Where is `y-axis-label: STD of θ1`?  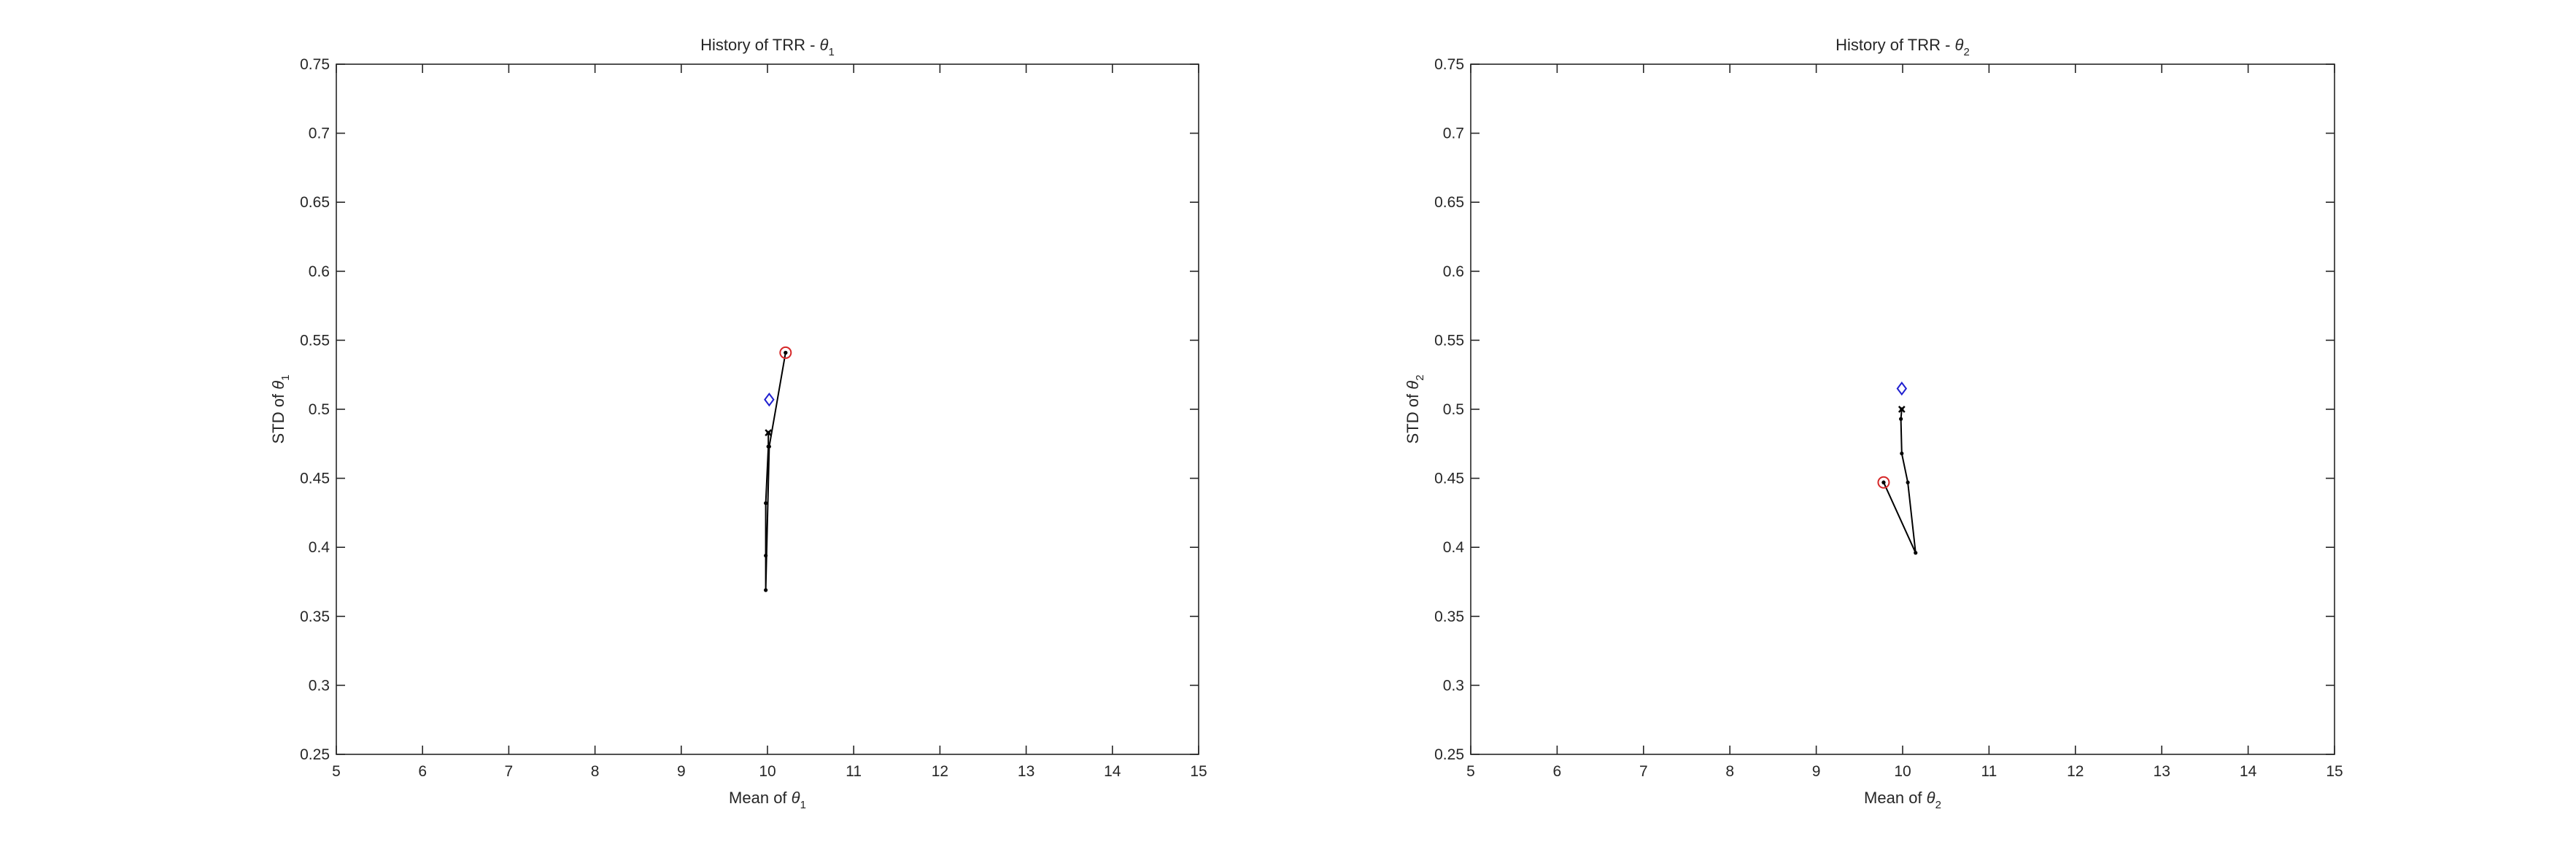
y-axis-label: STD of θ1 is located at coordinates (280, 409).